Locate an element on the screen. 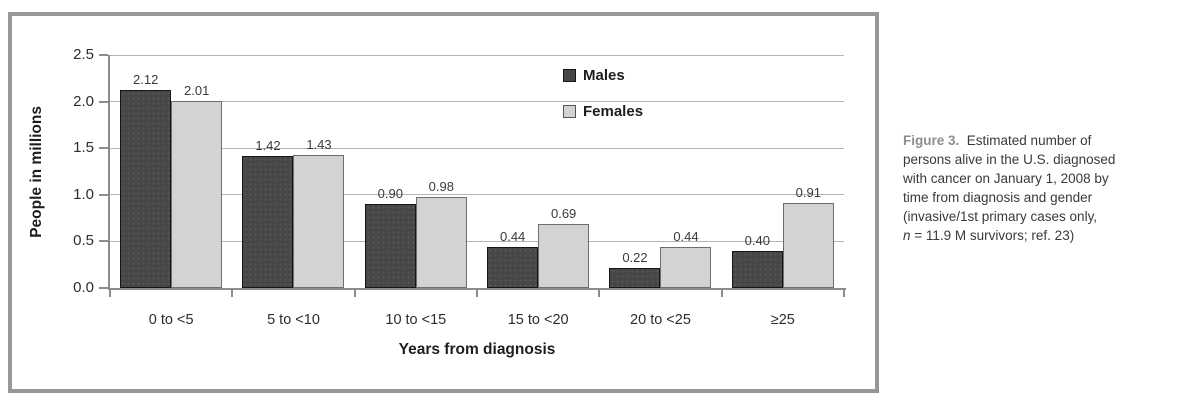 Image resolution: width=1187 pixels, height=419 pixels. category-slot: 0.40 0.91 is located at coordinates (783, 171).